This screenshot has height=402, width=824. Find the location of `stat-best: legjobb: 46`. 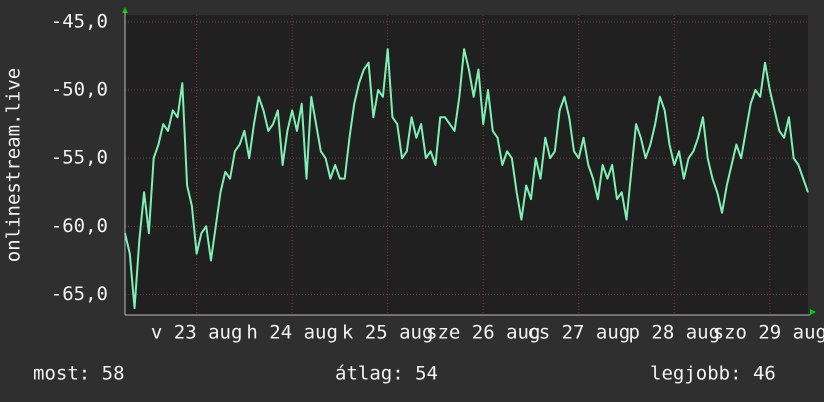

stat-best: legjobb: 46 is located at coordinates (713, 374).